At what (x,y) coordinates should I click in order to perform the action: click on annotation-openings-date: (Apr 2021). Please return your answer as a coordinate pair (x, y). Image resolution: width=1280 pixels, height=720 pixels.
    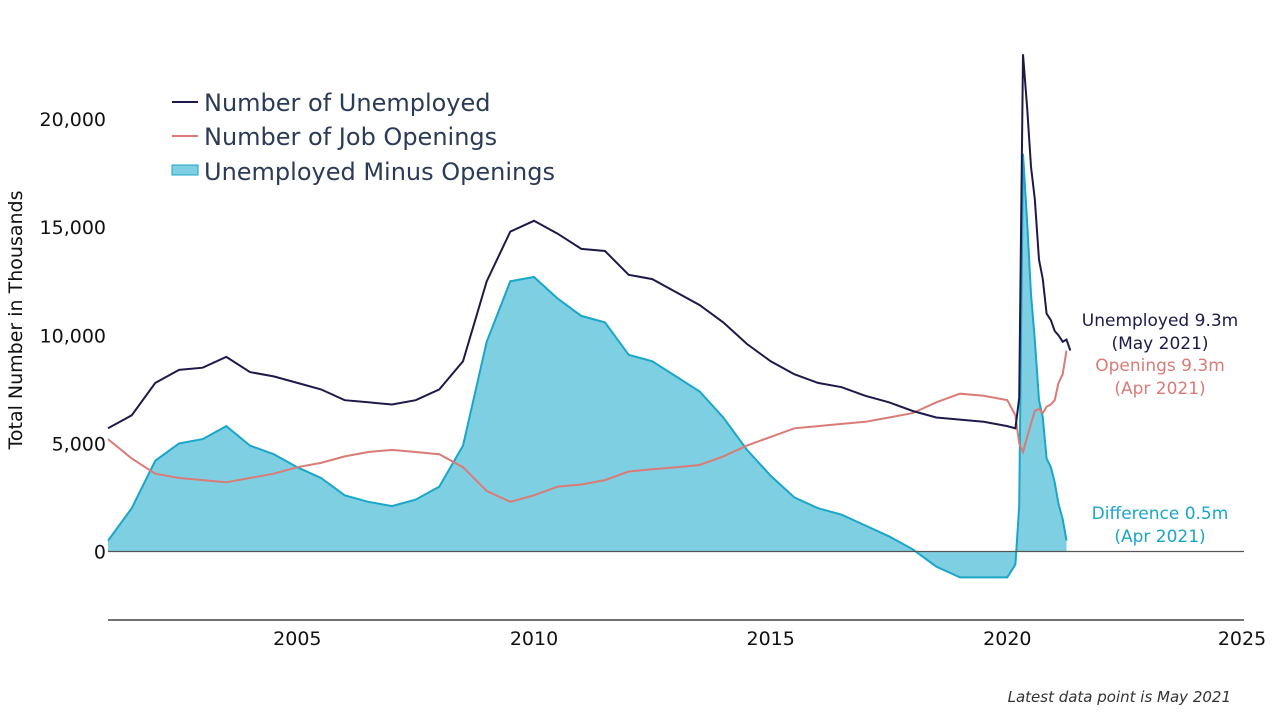
    Looking at the image, I should click on (1159, 389).